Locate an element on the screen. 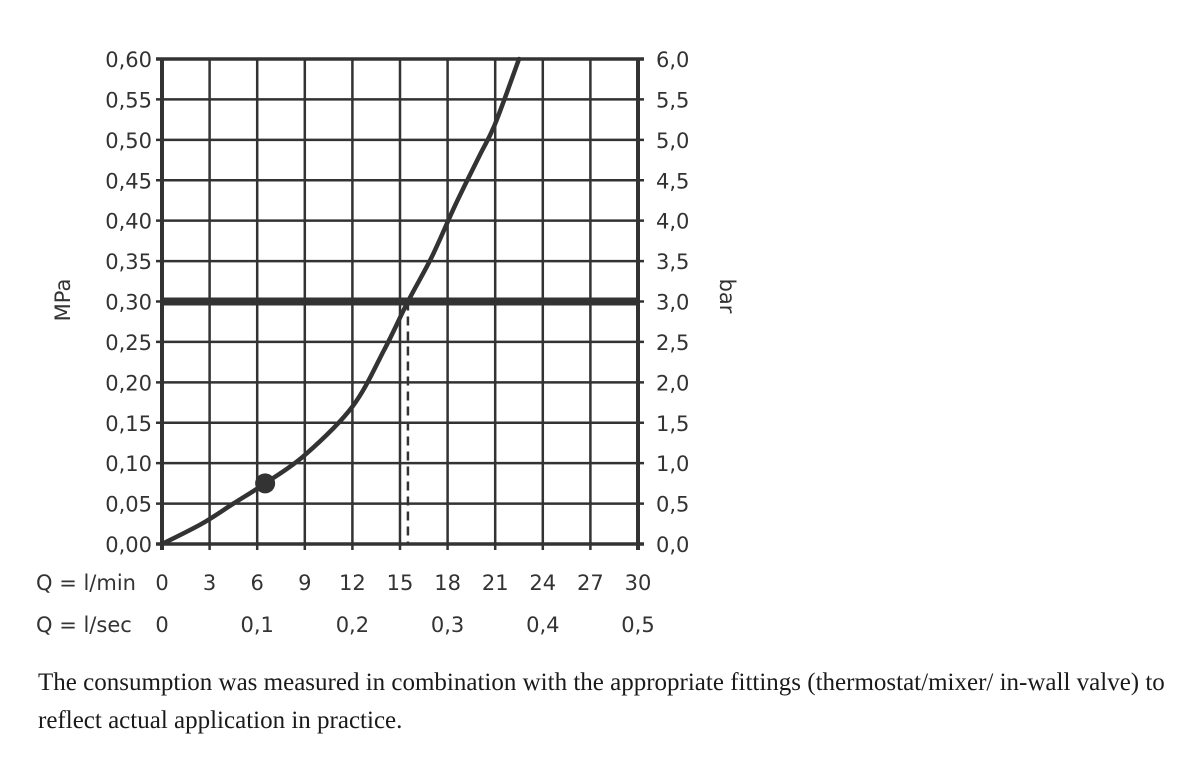  x-tick-label: 0,4 is located at coordinates (542, 625).